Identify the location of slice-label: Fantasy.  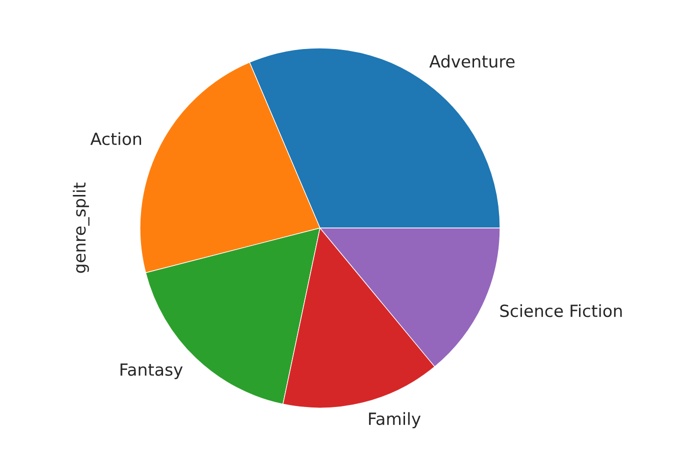
(151, 372).